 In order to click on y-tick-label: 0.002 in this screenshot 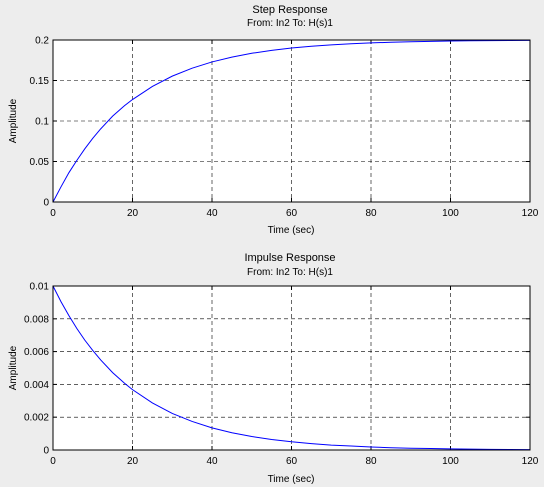, I will do `click(36, 418)`.